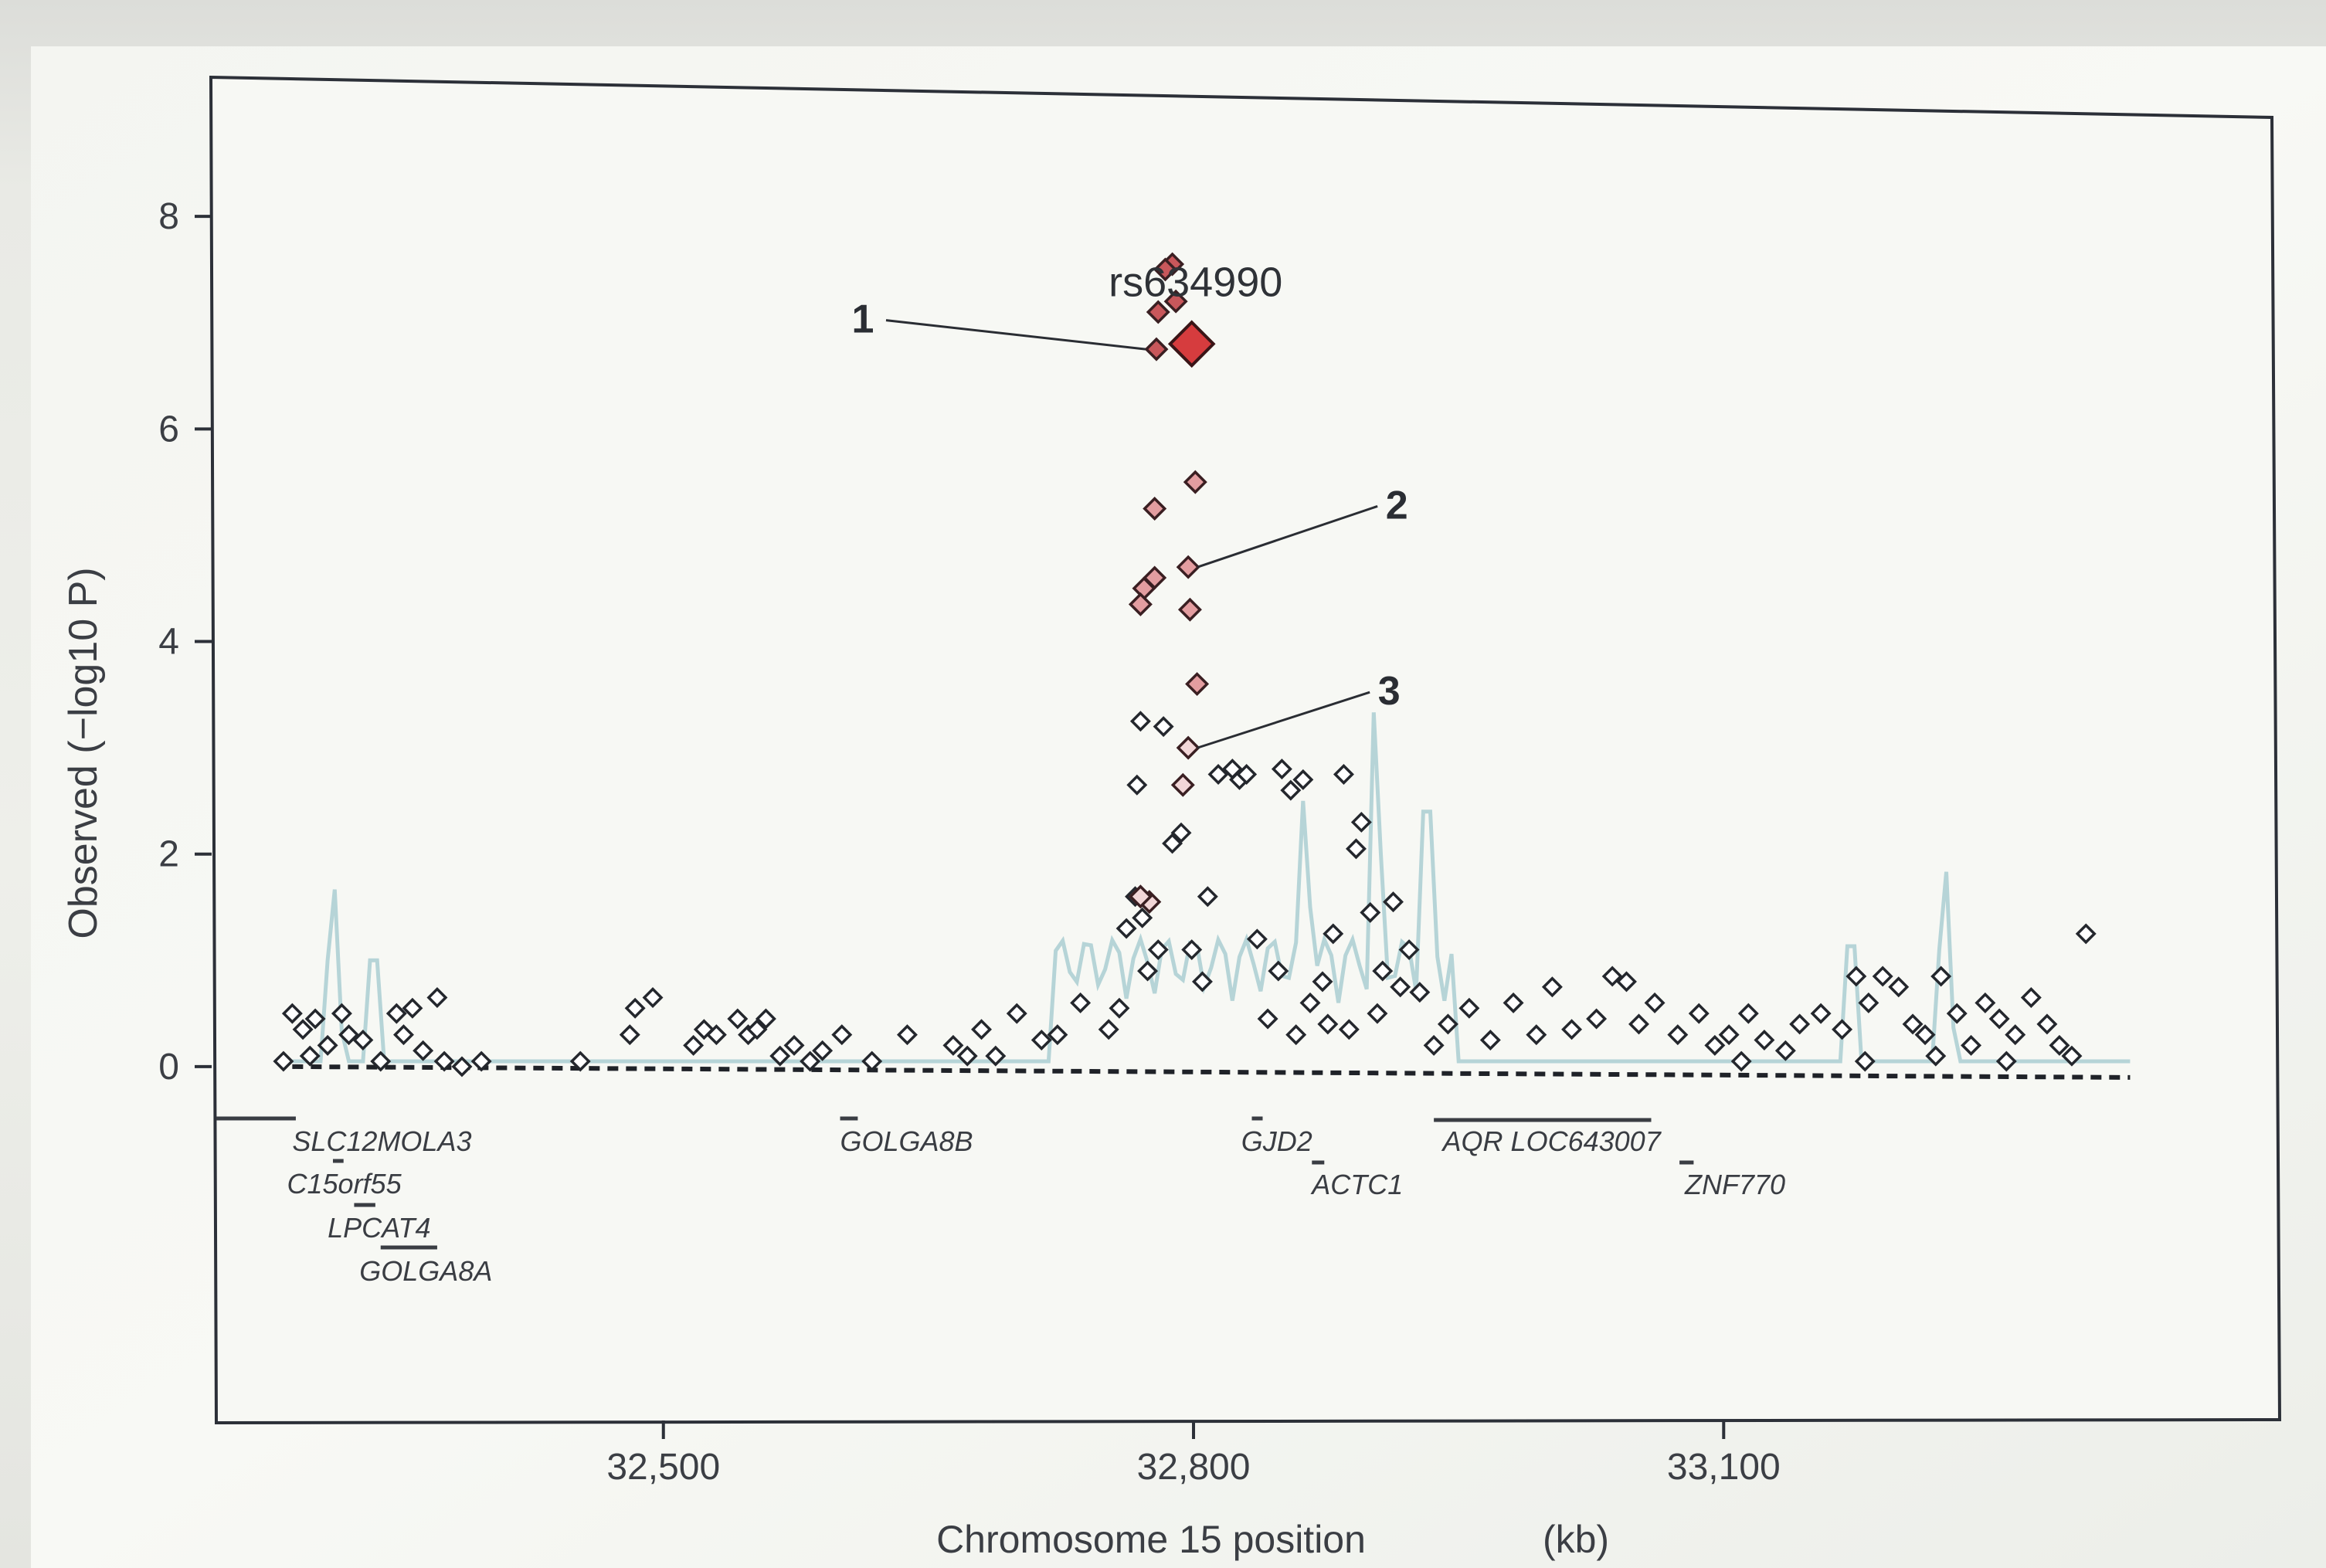  What do you see at coordinates (1151, 1539) in the screenshot?
I see `x-axis-label: Chromosome 15 position` at bounding box center [1151, 1539].